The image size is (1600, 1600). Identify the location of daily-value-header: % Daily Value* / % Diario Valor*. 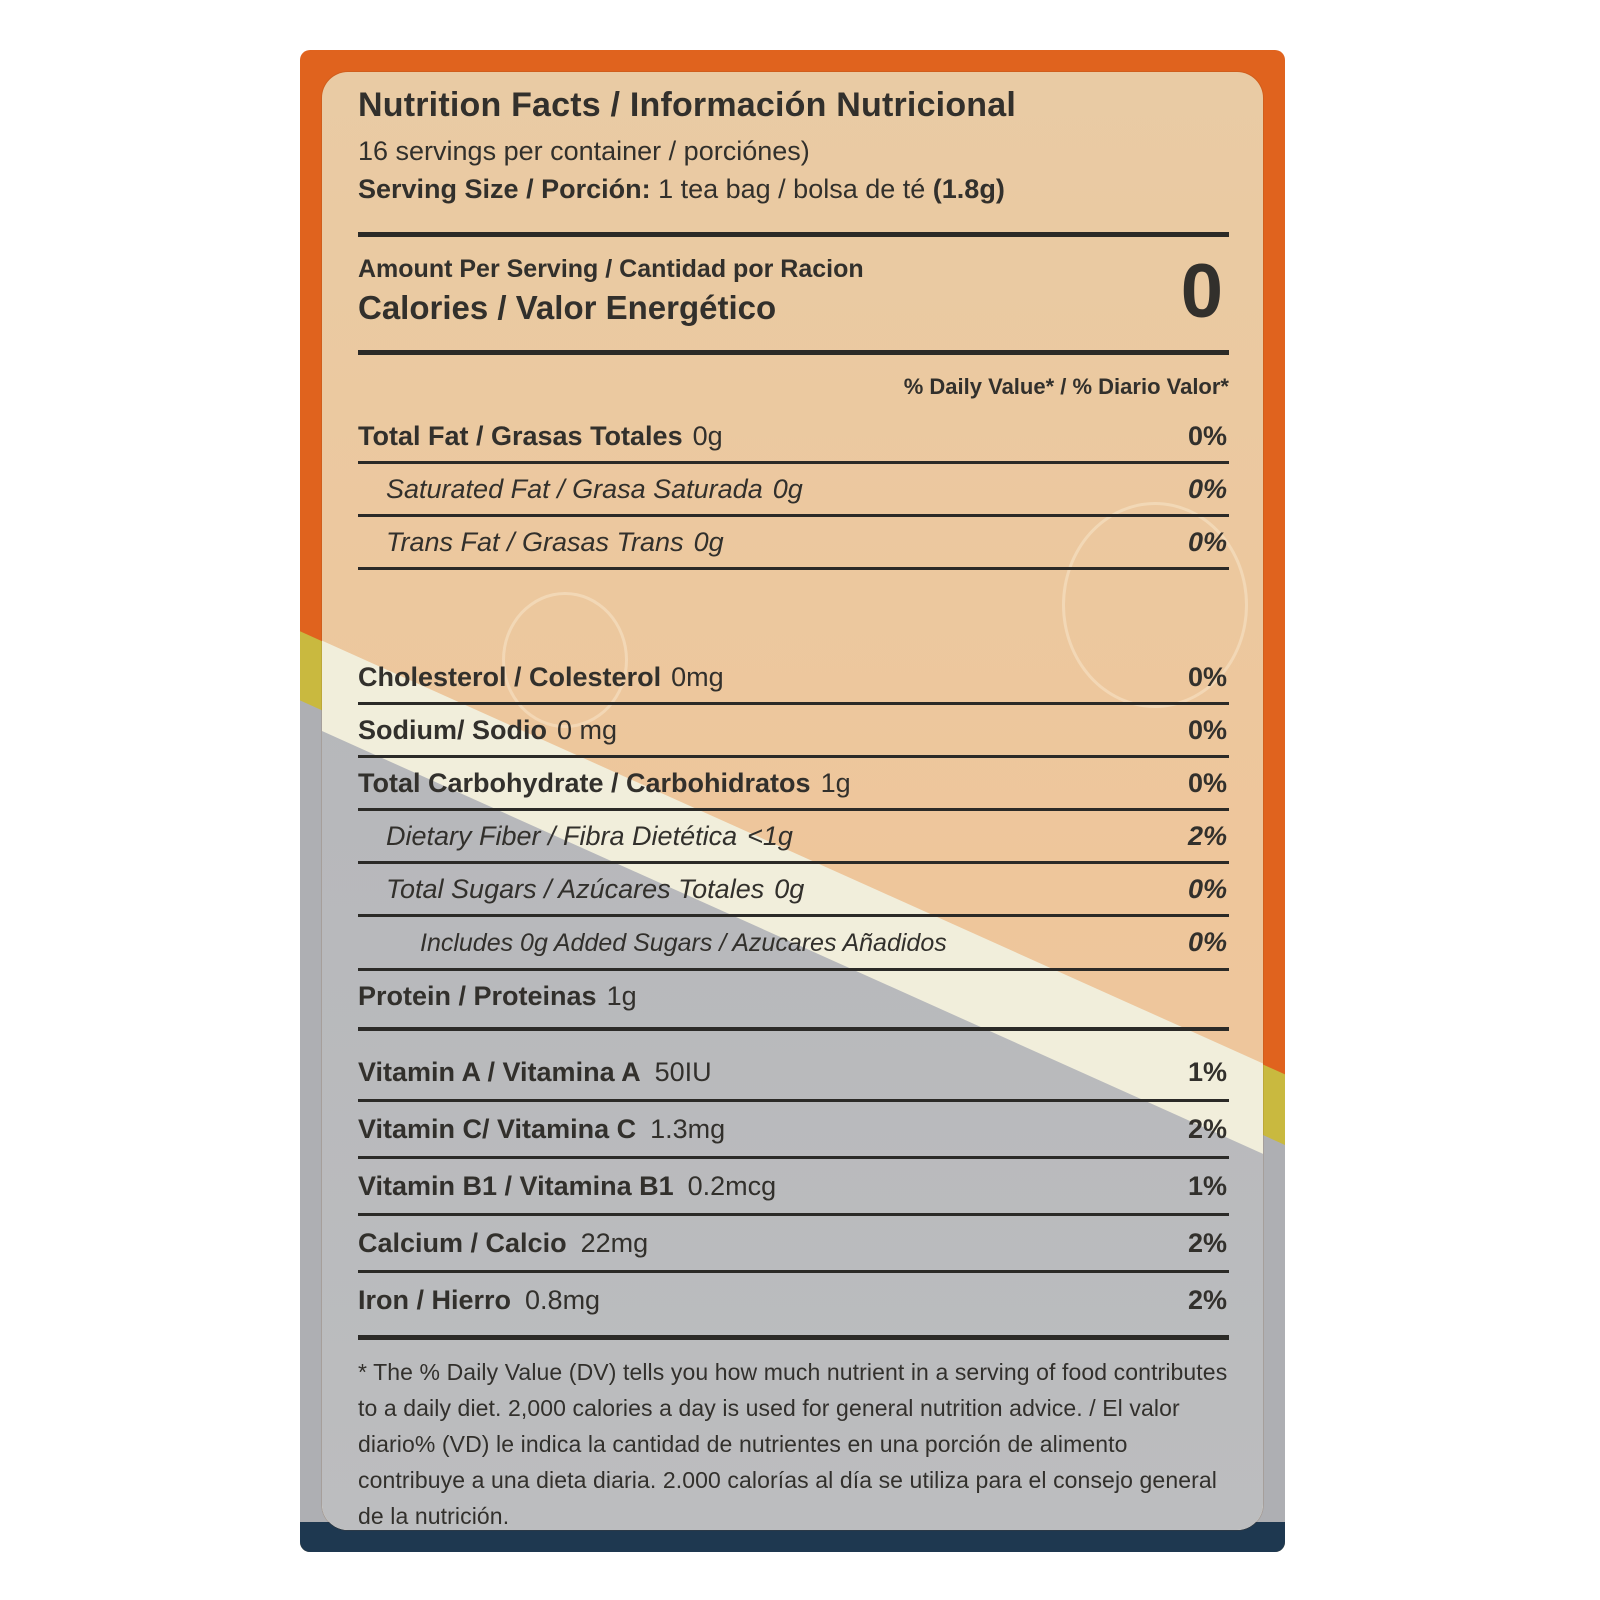
(1066, 386).